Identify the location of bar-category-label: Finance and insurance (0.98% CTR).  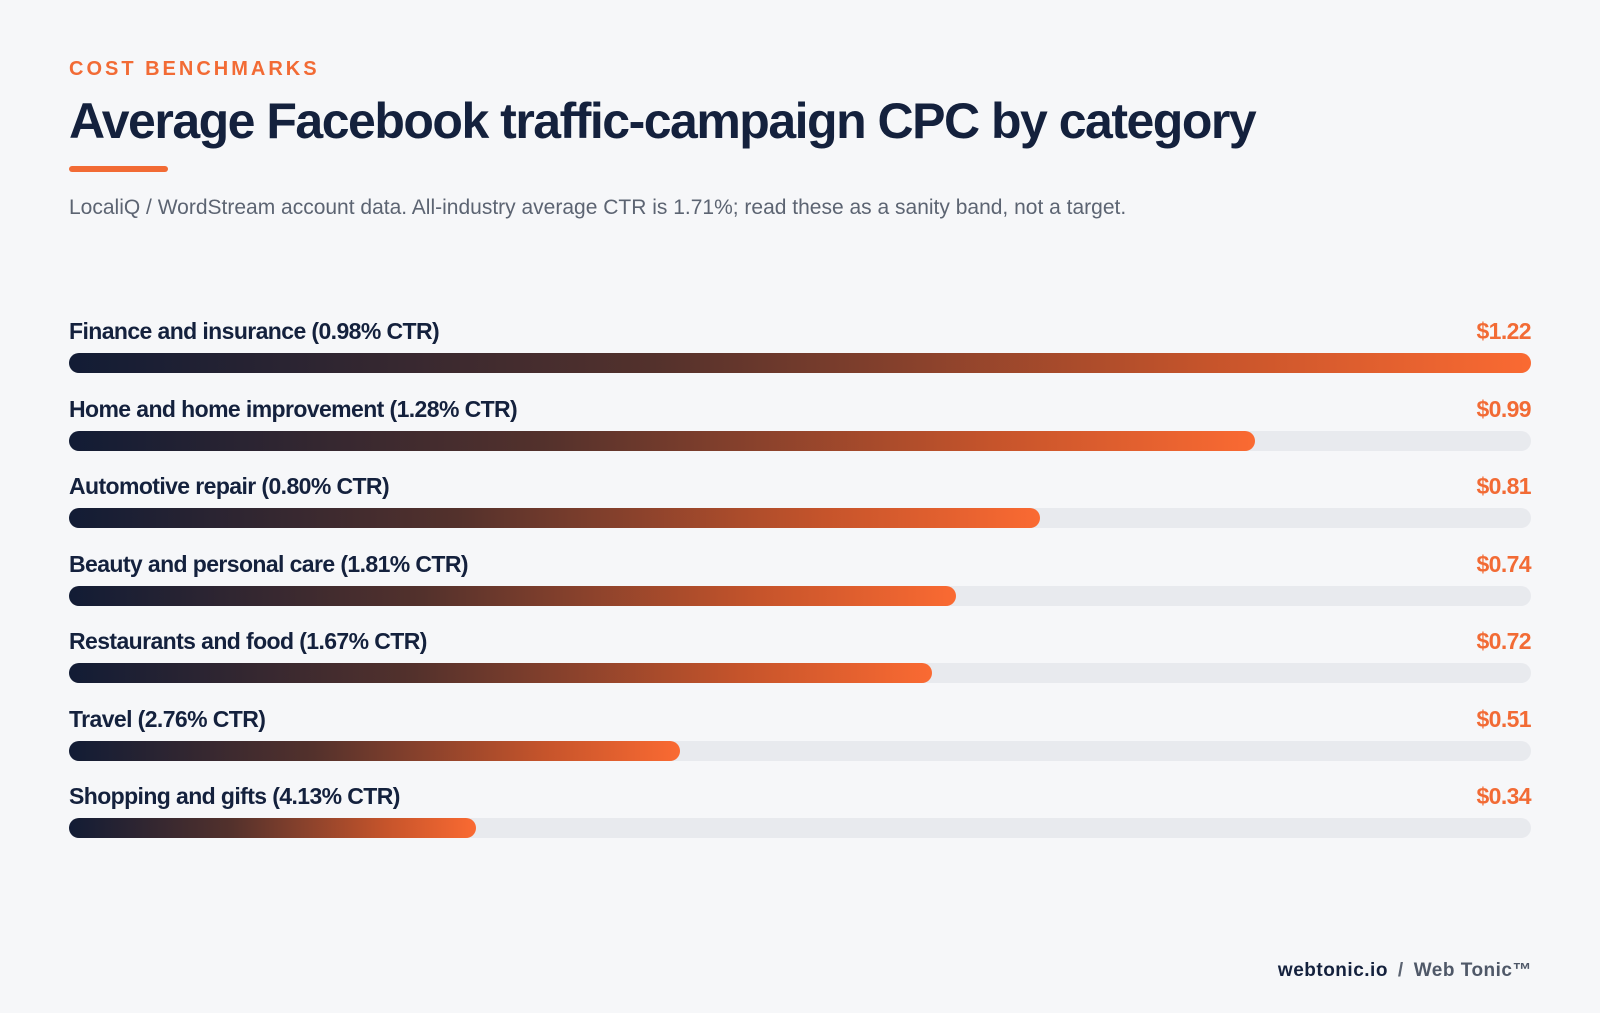
(254, 331).